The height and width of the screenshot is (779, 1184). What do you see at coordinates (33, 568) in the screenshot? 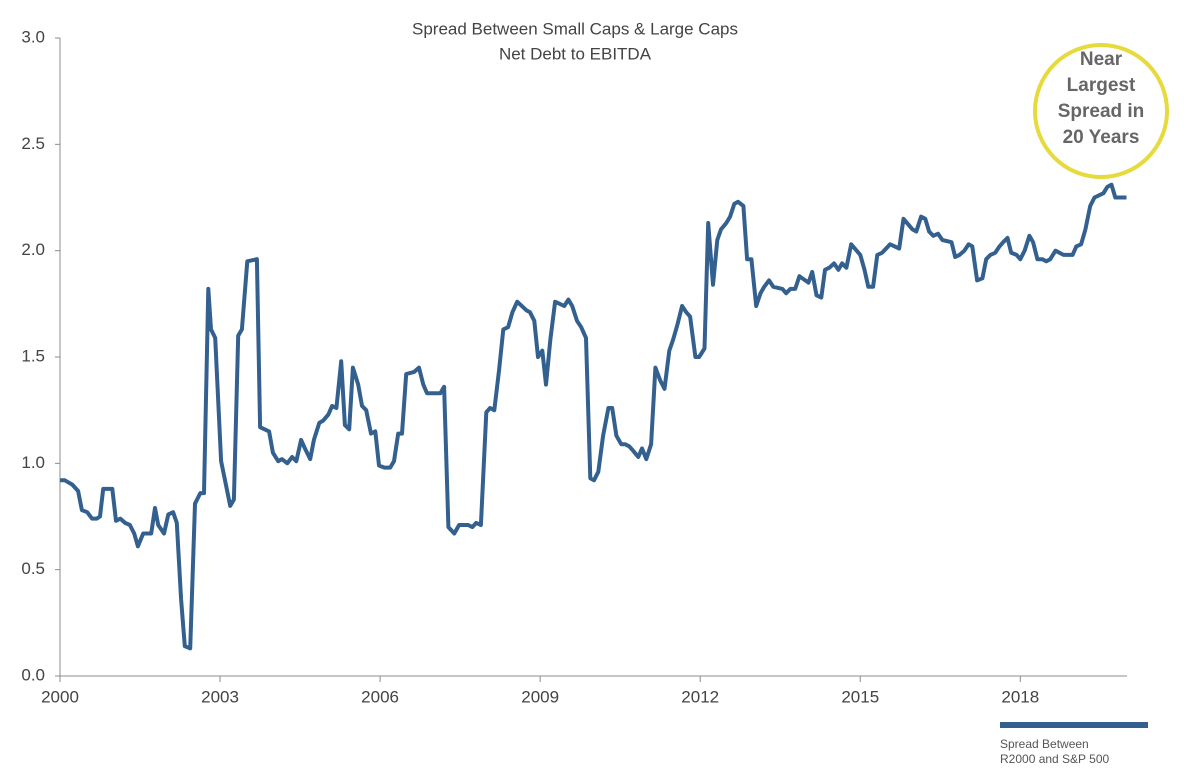
I see `y-tick-label: 0.5` at bounding box center [33, 568].